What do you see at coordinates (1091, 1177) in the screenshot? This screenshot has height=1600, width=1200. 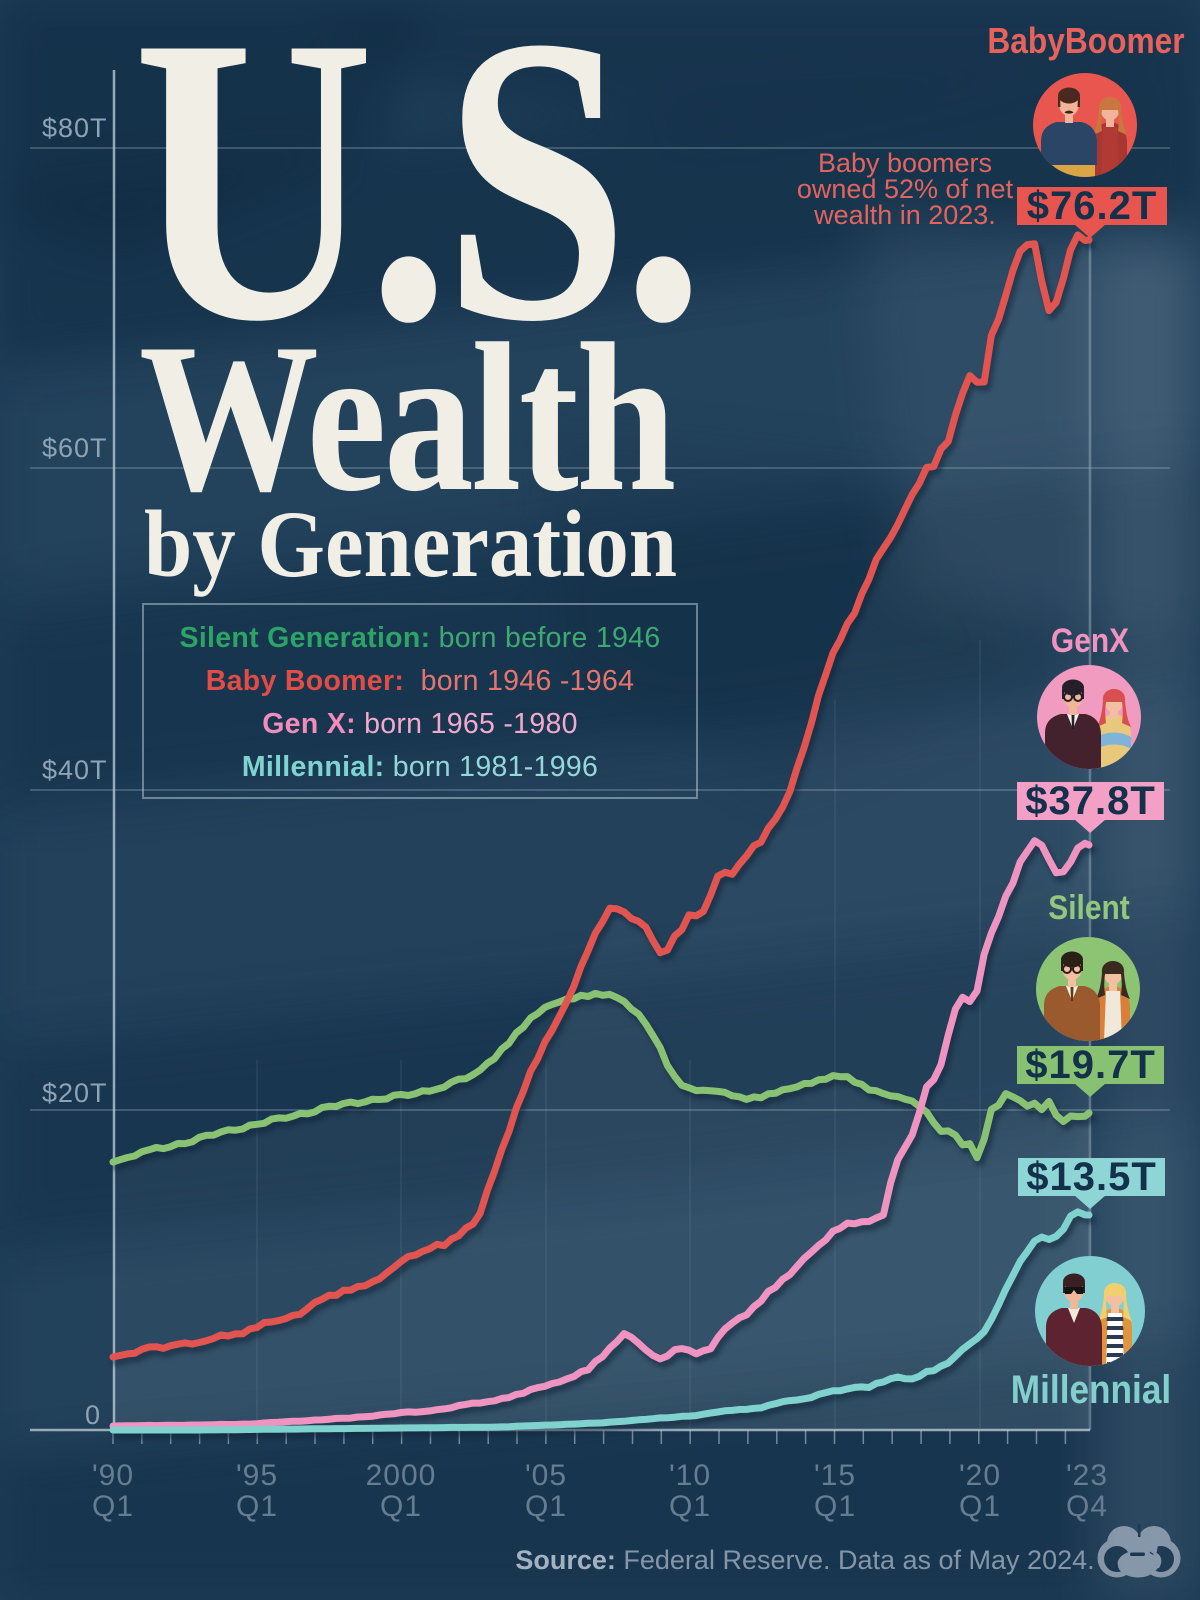 I see `svg-text: $13.5T` at bounding box center [1091, 1177].